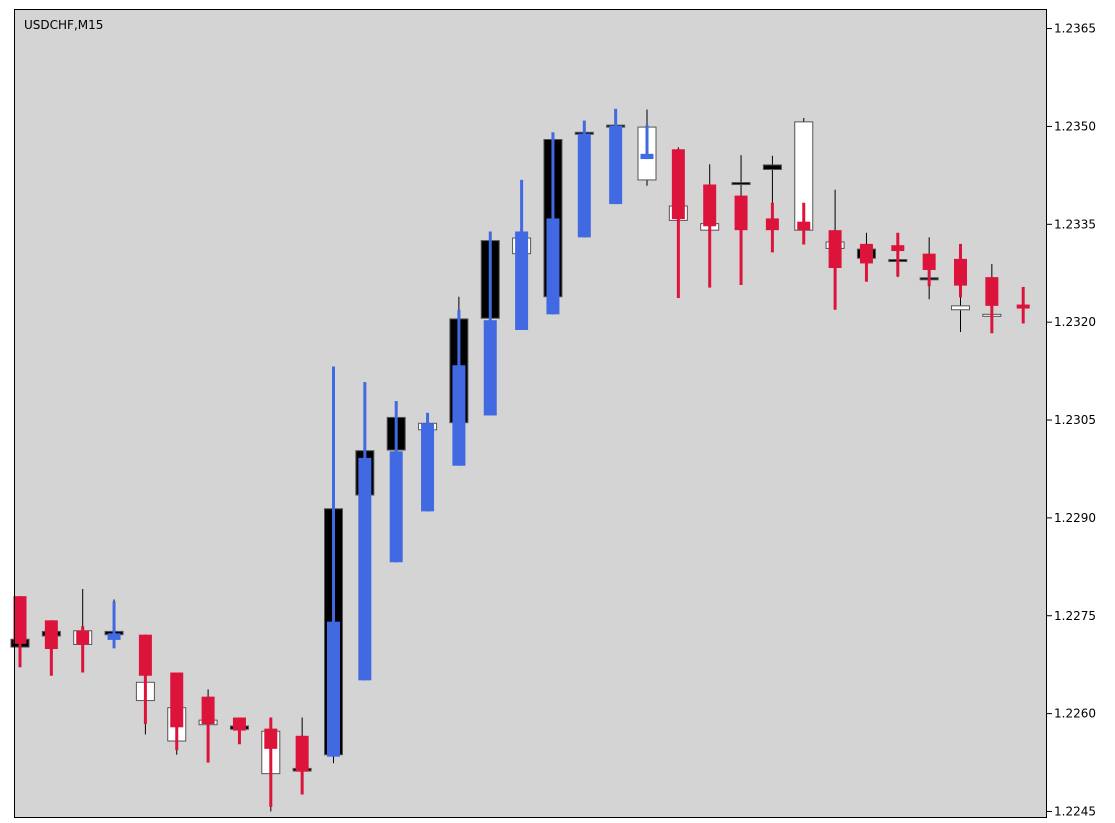 The width and height of the screenshot is (1115, 823). What do you see at coordinates (1075, 518) in the screenshot?
I see `price-axis-label: 1.2290` at bounding box center [1075, 518].